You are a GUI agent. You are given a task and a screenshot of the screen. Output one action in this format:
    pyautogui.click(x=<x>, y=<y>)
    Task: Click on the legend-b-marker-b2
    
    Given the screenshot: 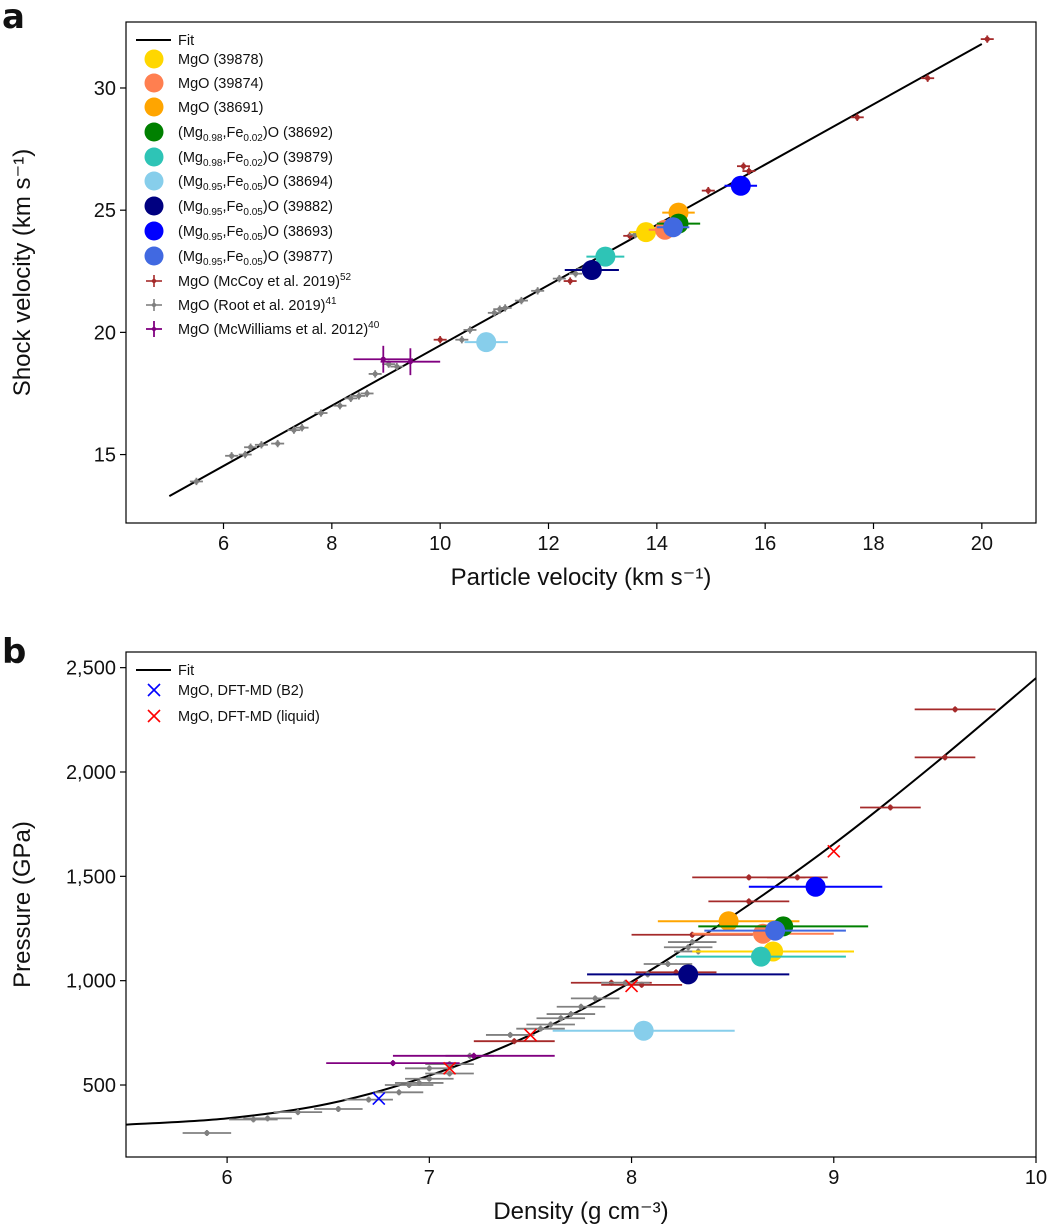 What is the action you would take?
    pyautogui.click(x=154, y=690)
    